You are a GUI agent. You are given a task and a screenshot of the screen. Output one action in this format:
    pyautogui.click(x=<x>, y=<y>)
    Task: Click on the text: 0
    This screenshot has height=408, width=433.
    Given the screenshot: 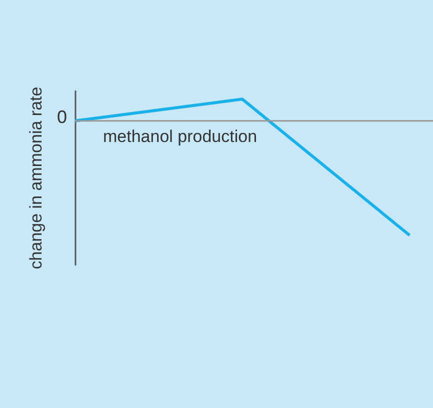 What is the action you would take?
    pyautogui.click(x=61, y=116)
    